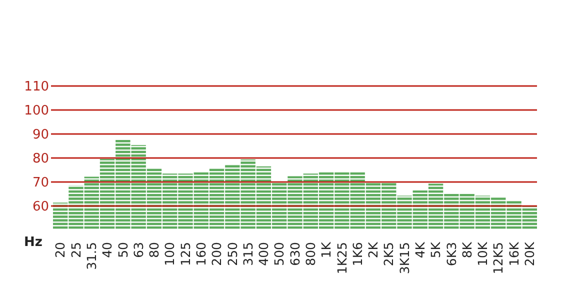  Describe the element at coordinates (36, 87) in the screenshot. I see `y-tick-label: 110` at that location.